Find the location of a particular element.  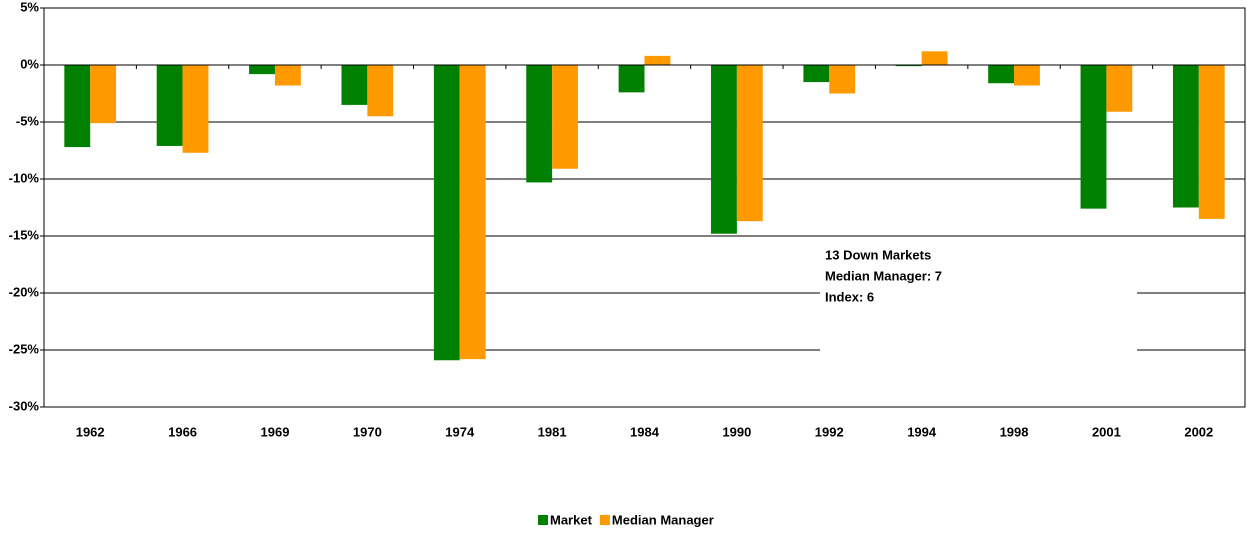

y-tick-label: -15% is located at coordinates (24, 234).